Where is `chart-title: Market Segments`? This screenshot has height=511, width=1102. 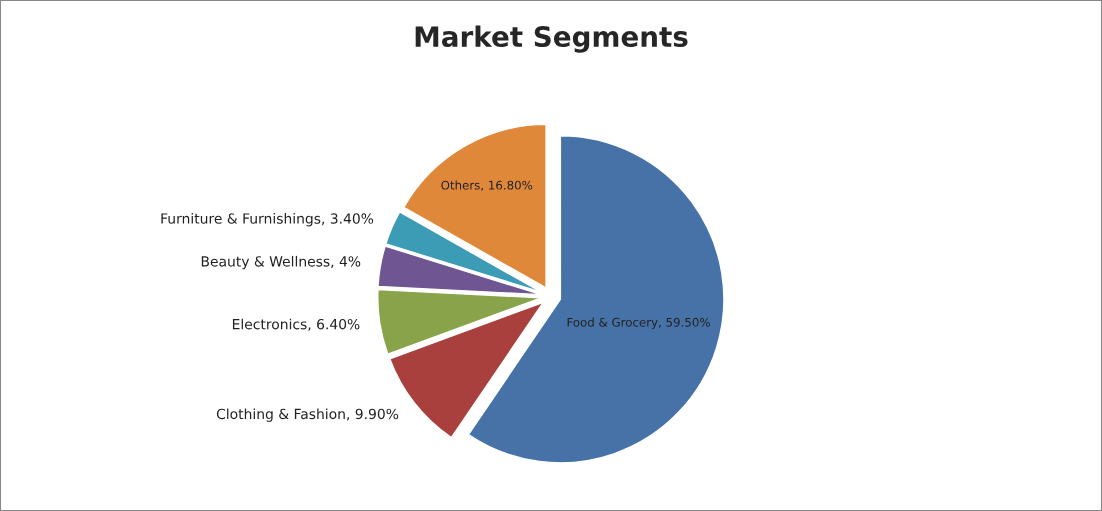
chart-title: Market Segments is located at coordinates (551, 39).